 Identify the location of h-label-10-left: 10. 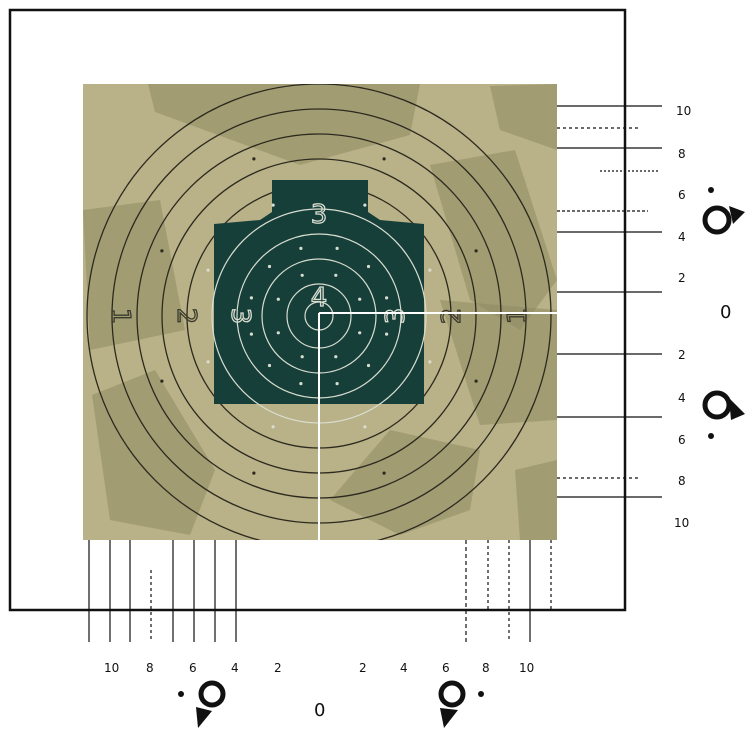
(111, 668).